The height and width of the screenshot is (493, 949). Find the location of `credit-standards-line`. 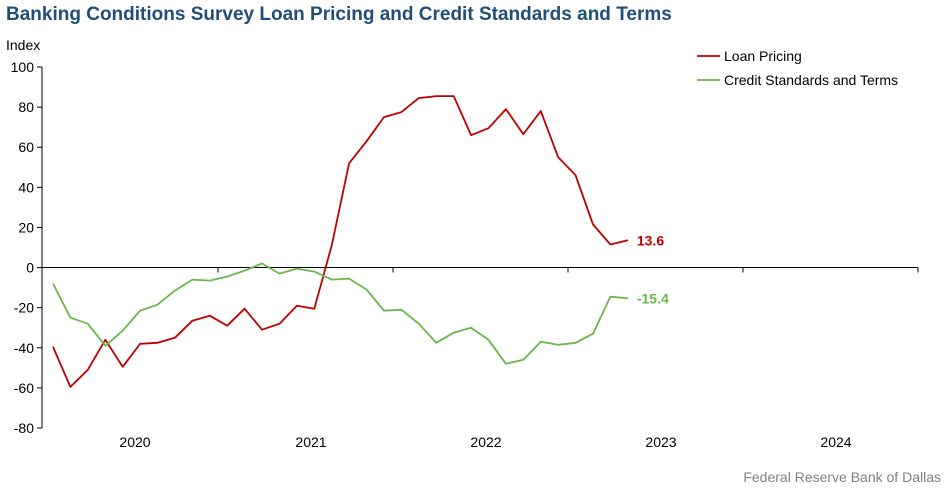

credit-standards-line is located at coordinates (340, 313).